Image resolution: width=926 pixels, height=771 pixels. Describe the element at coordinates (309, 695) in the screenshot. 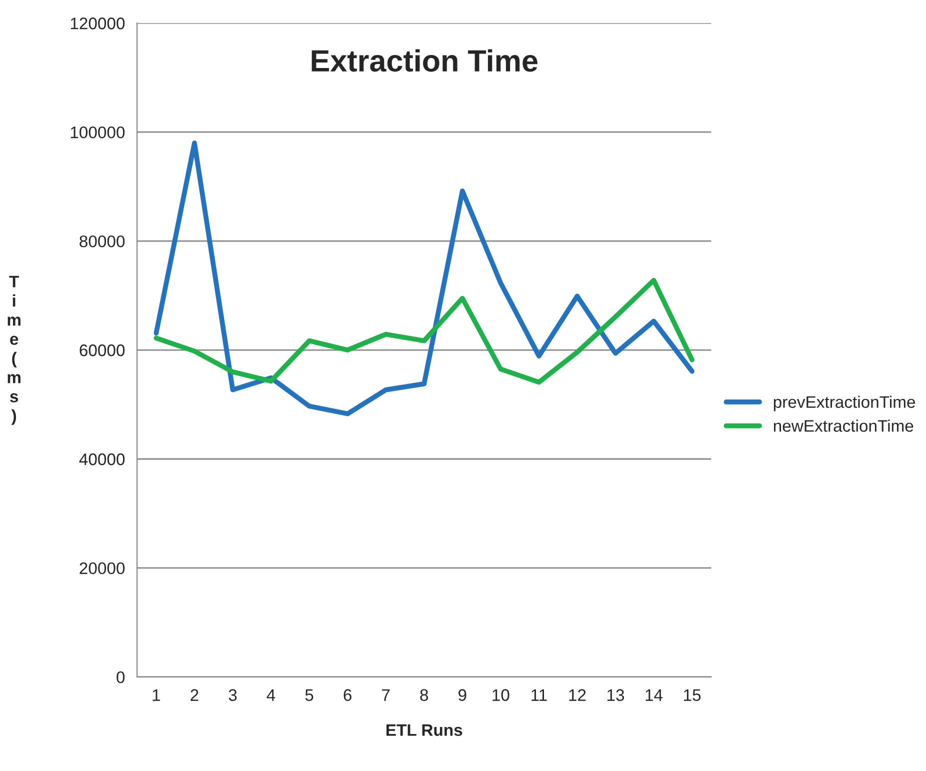

I see `x-tick-label: 5` at that location.